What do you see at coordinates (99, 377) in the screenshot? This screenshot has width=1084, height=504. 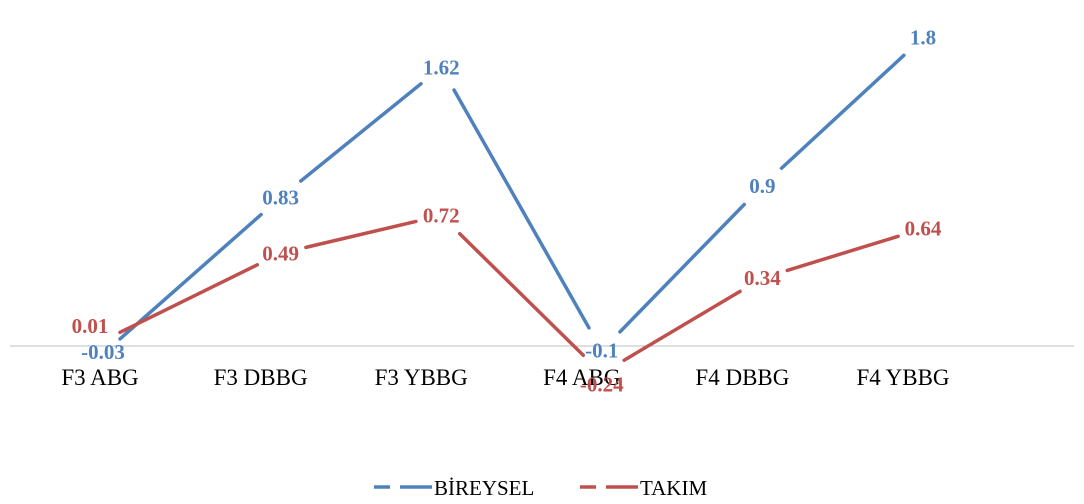 I see `x-tick-label: F3 ABG` at bounding box center [99, 377].